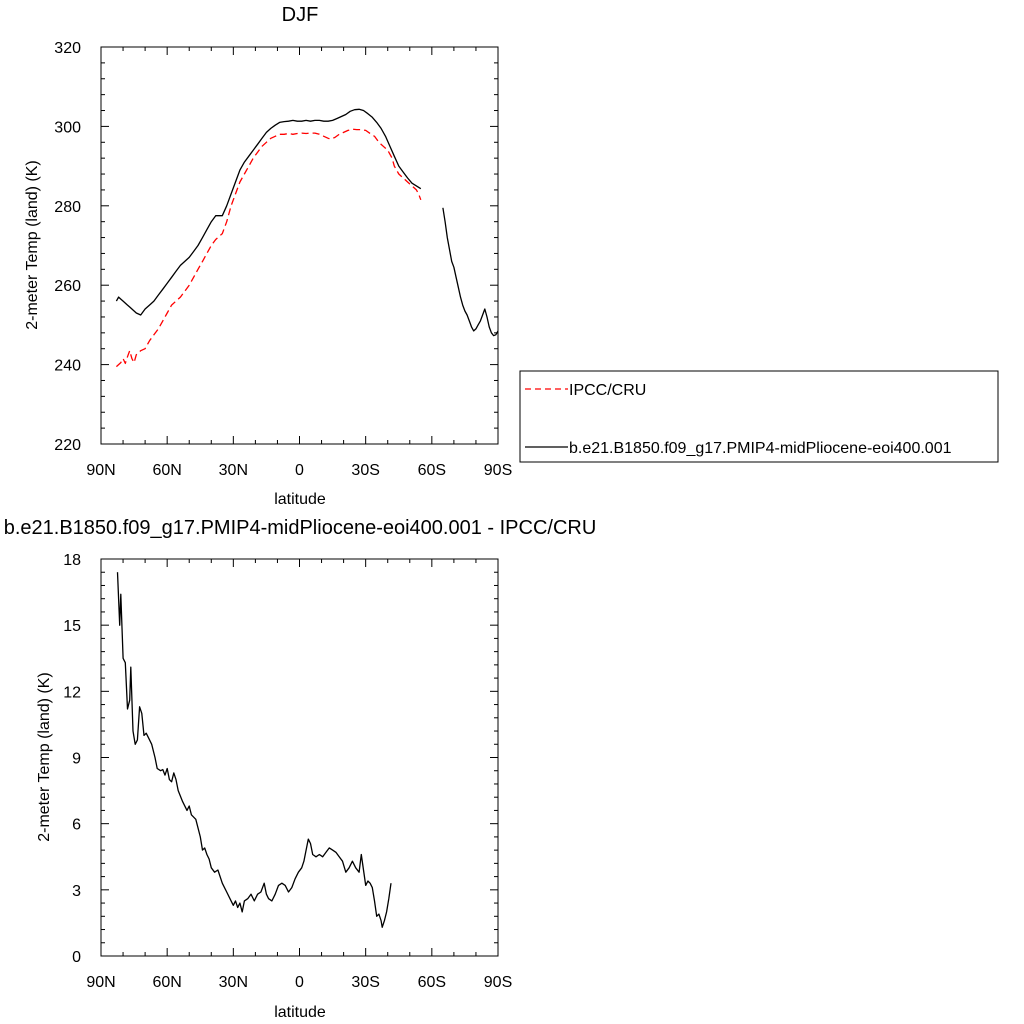 The height and width of the screenshot is (1024, 1024). I want to click on legend-box, so click(759, 416).